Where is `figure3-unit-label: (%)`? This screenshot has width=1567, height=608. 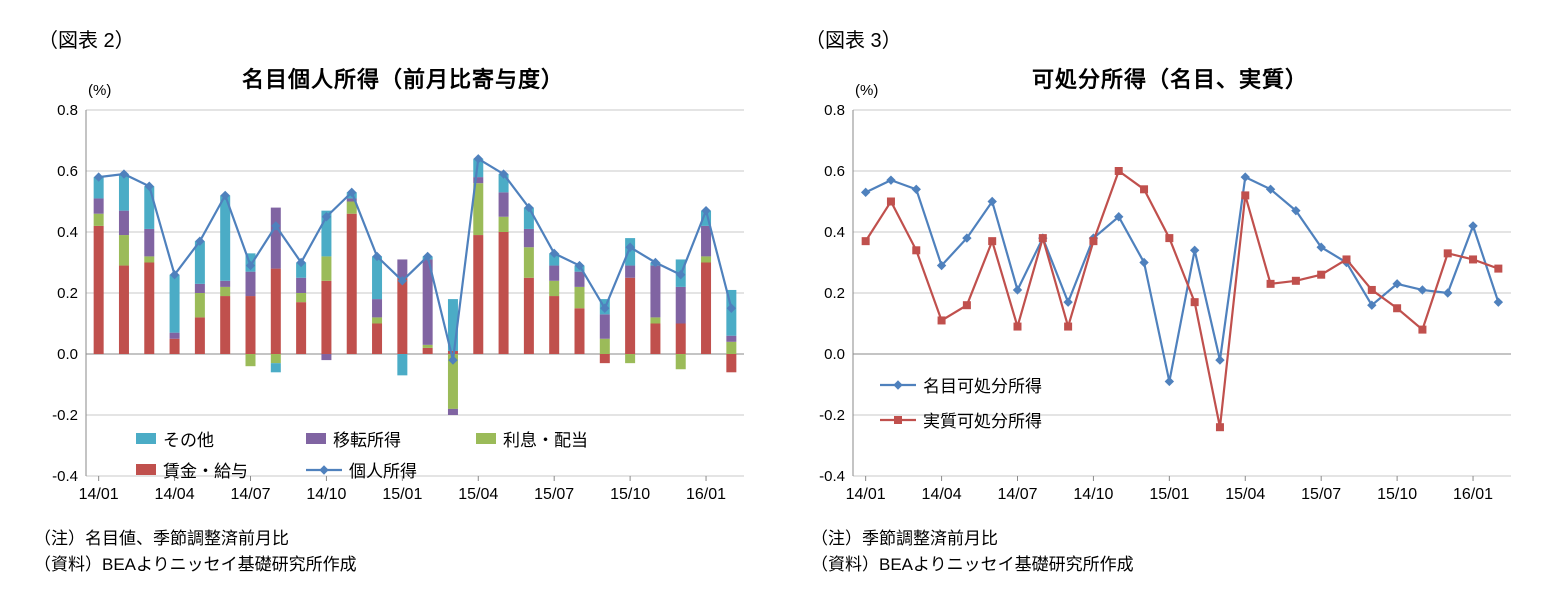
figure3-unit-label: (%) is located at coordinates (867, 90).